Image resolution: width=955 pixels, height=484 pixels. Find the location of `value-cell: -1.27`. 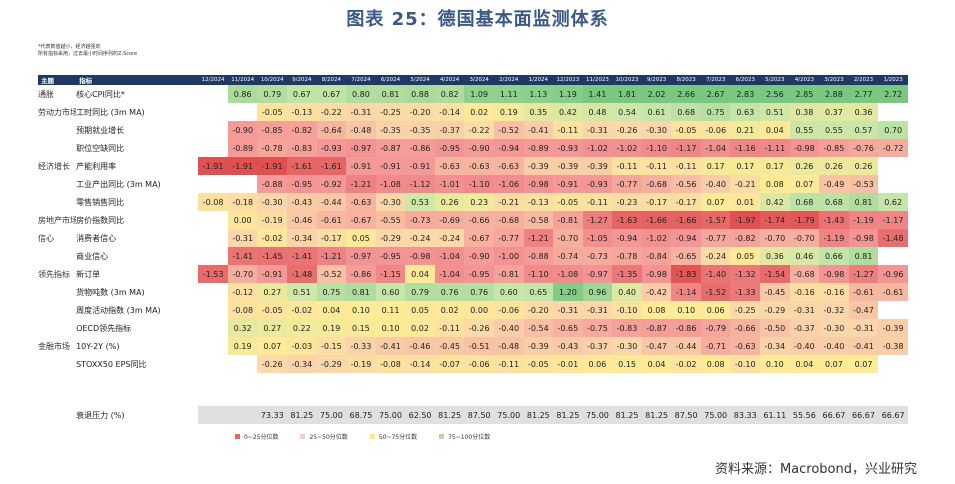

value-cell: -1.27 is located at coordinates (597, 220).